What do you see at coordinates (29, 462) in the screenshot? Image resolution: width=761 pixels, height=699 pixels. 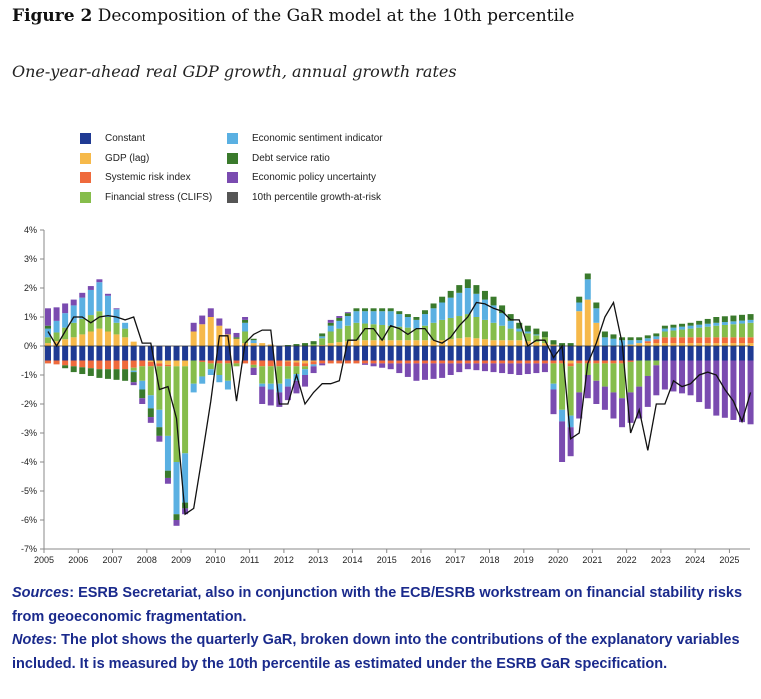 I see `y-tick-label: -4%` at bounding box center [29, 462].